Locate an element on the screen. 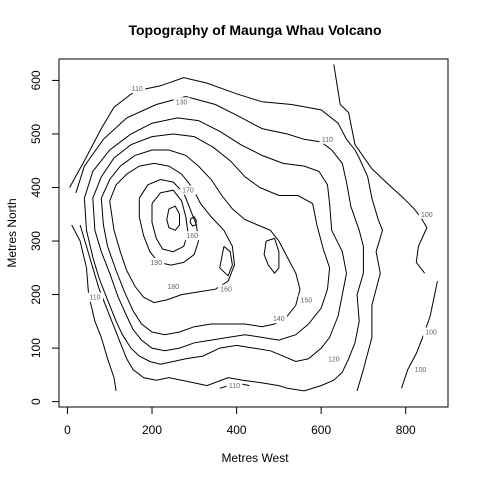  x-tick-label: 200 is located at coordinates (152, 430).